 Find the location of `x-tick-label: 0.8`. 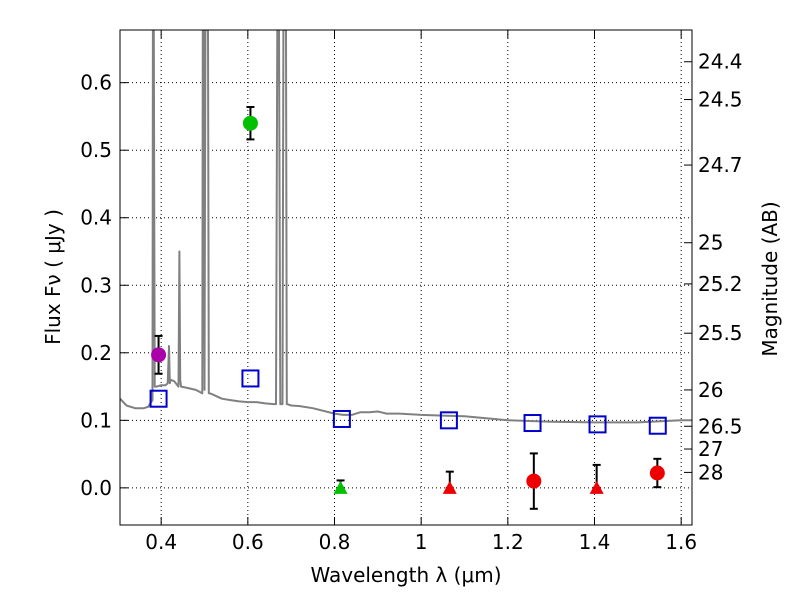

x-tick-label: 0.8 is located at coordinates (335, 542).